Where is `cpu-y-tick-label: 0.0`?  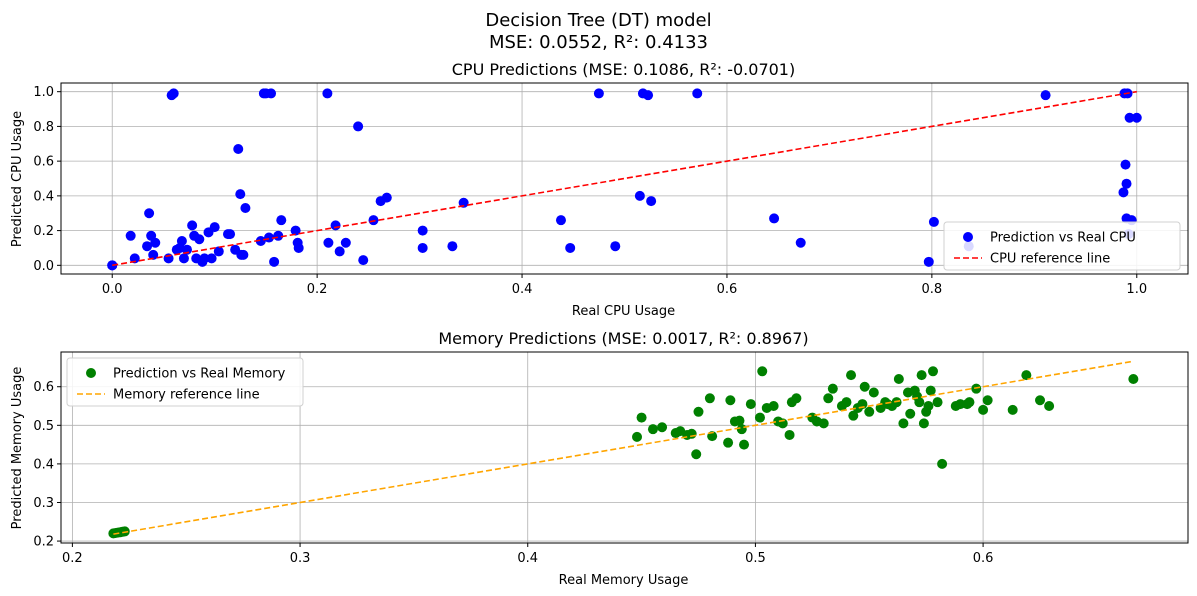
cpu-y-tick-label: 0.0 is located at coordinates (43, 266).